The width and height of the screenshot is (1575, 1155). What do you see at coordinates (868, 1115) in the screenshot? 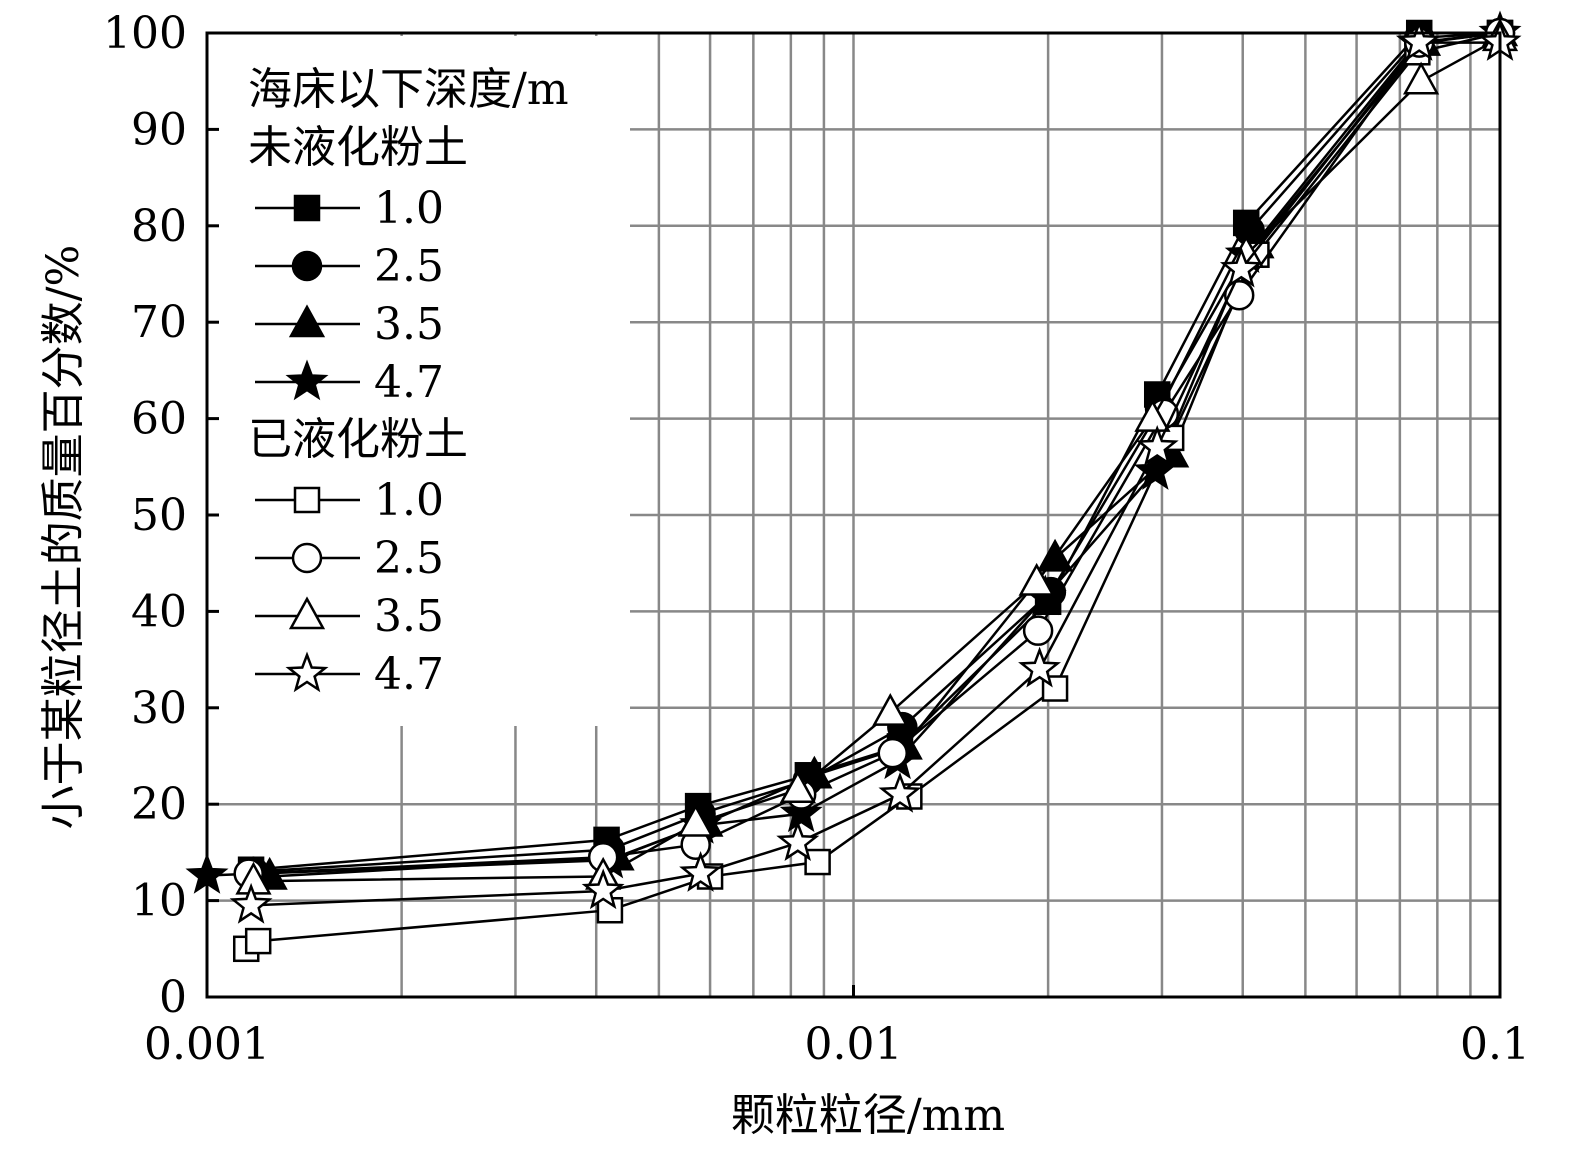
I see `x-axis-label: 颗粒粒径/mm` at bounding box center [868, 1115].